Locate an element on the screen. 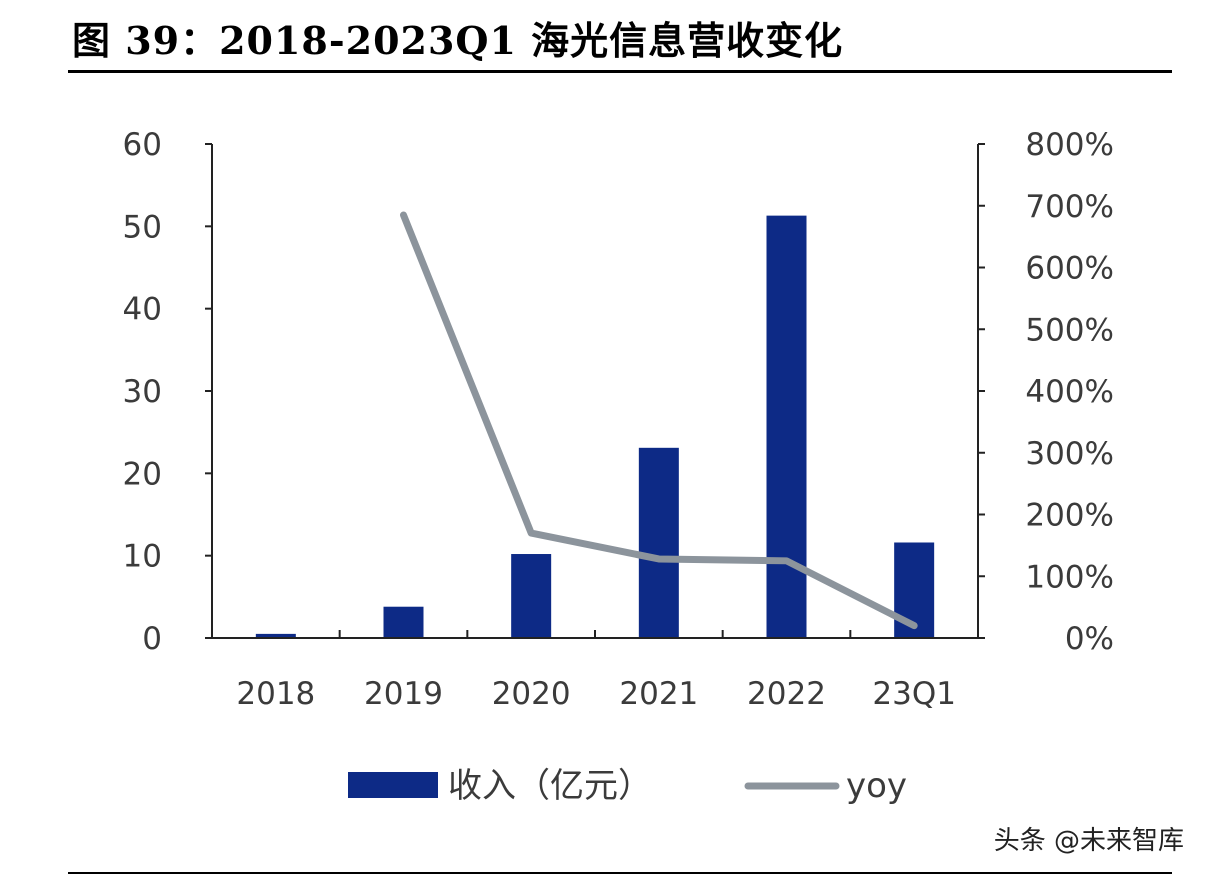 The width and height of the screenshot is (1210, 882). left-tick-label: 50 is located at coordinates (142, 227).